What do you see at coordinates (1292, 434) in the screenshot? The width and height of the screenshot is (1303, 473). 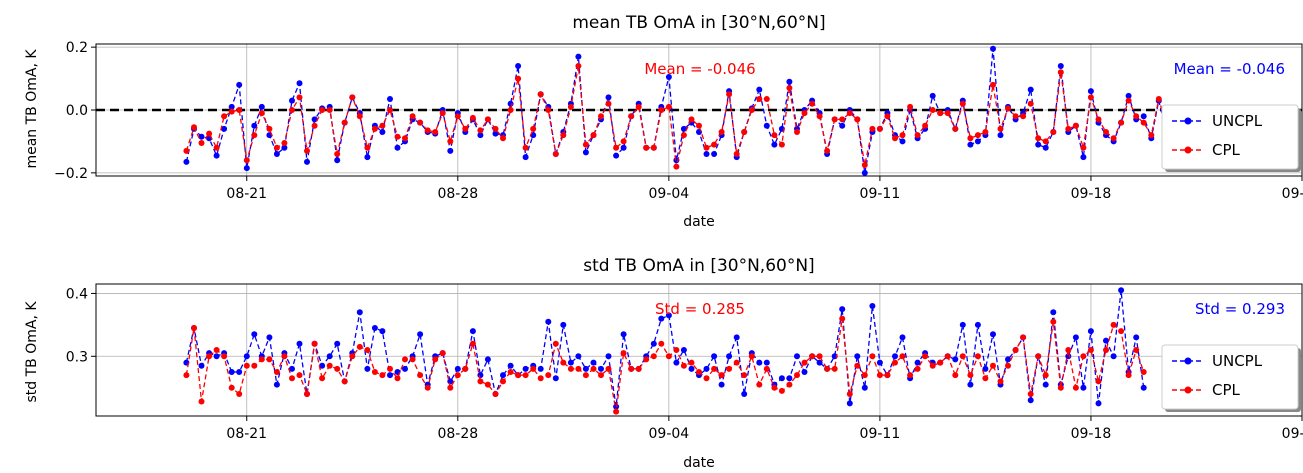 I see `x-tick-label: 09-25` at bounding box center [1292, 434].